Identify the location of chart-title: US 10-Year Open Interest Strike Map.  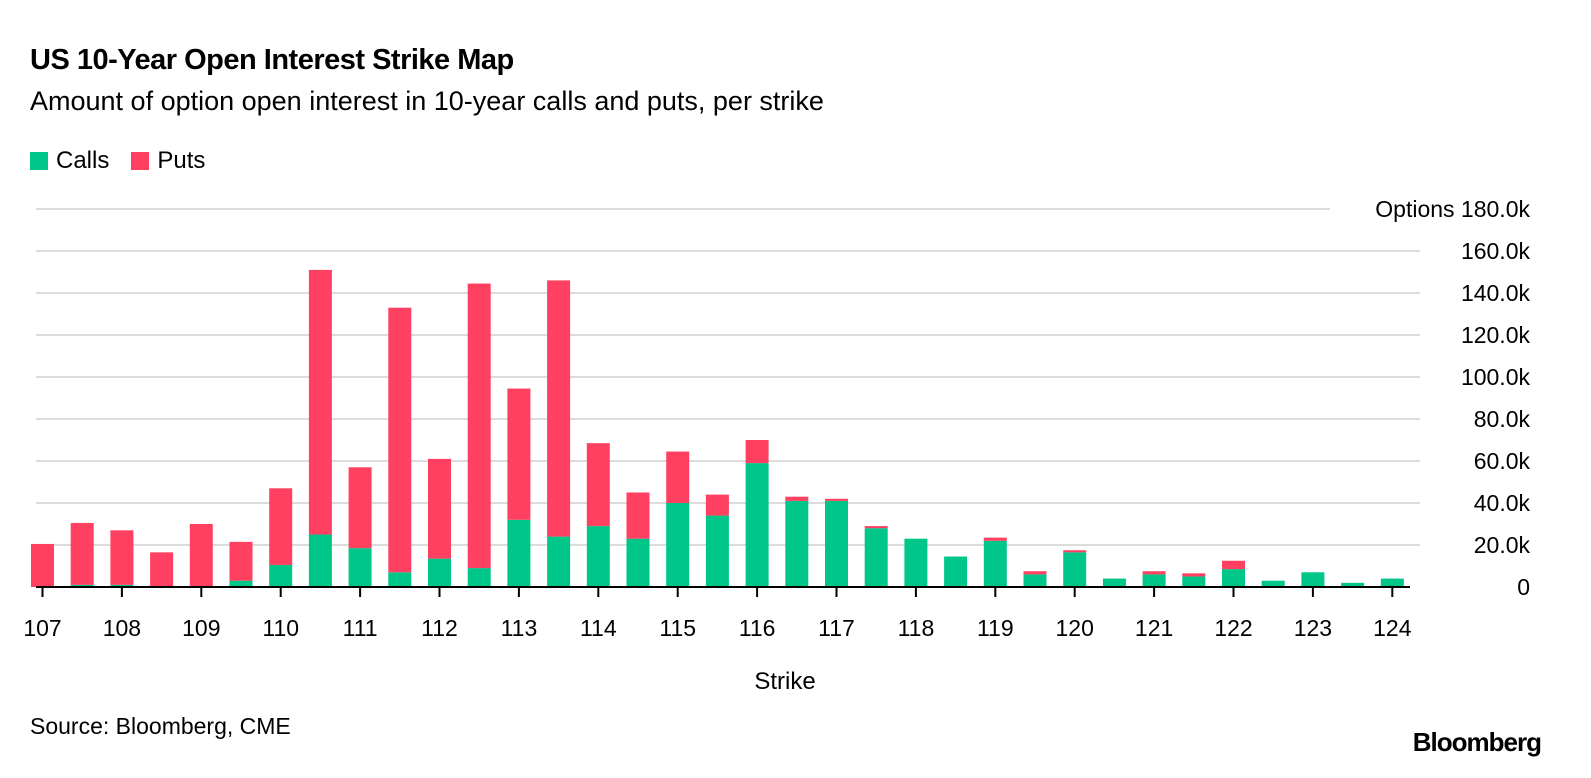
(272, 60).